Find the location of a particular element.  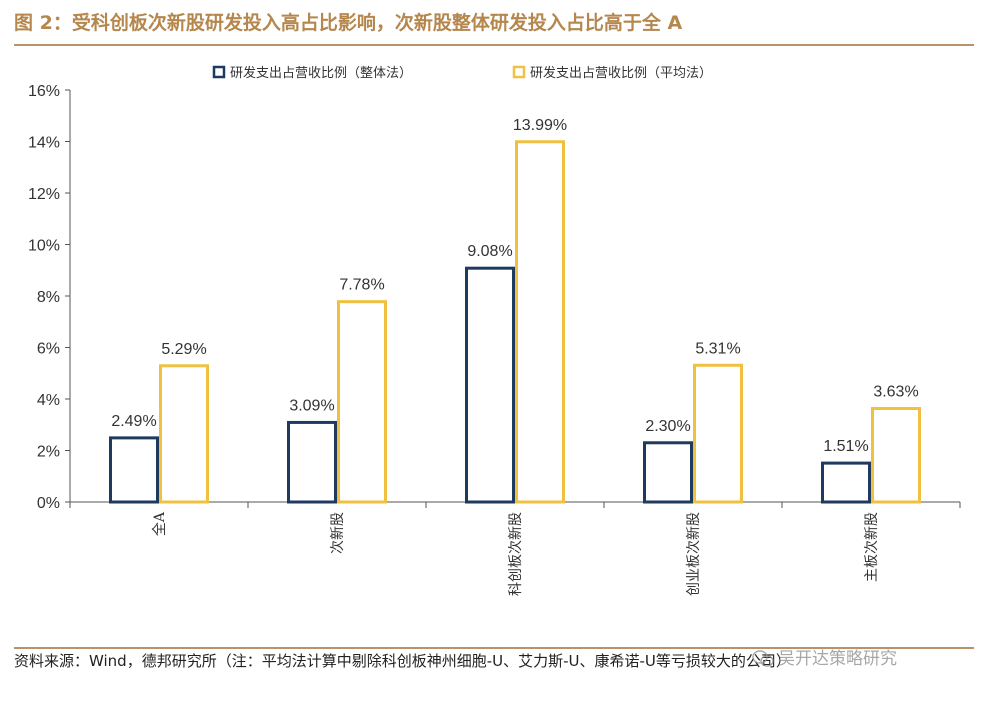

legend-label-1: 研发支出占营收比例（整体法） is located at coordinates (321, 73).